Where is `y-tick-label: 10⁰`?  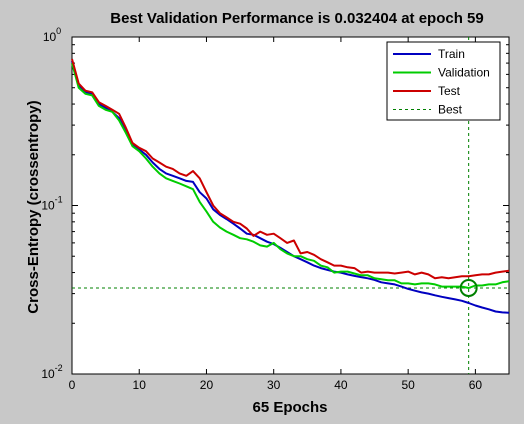
y-tick-label: 10⁰ is located at coordinates (52, 35).